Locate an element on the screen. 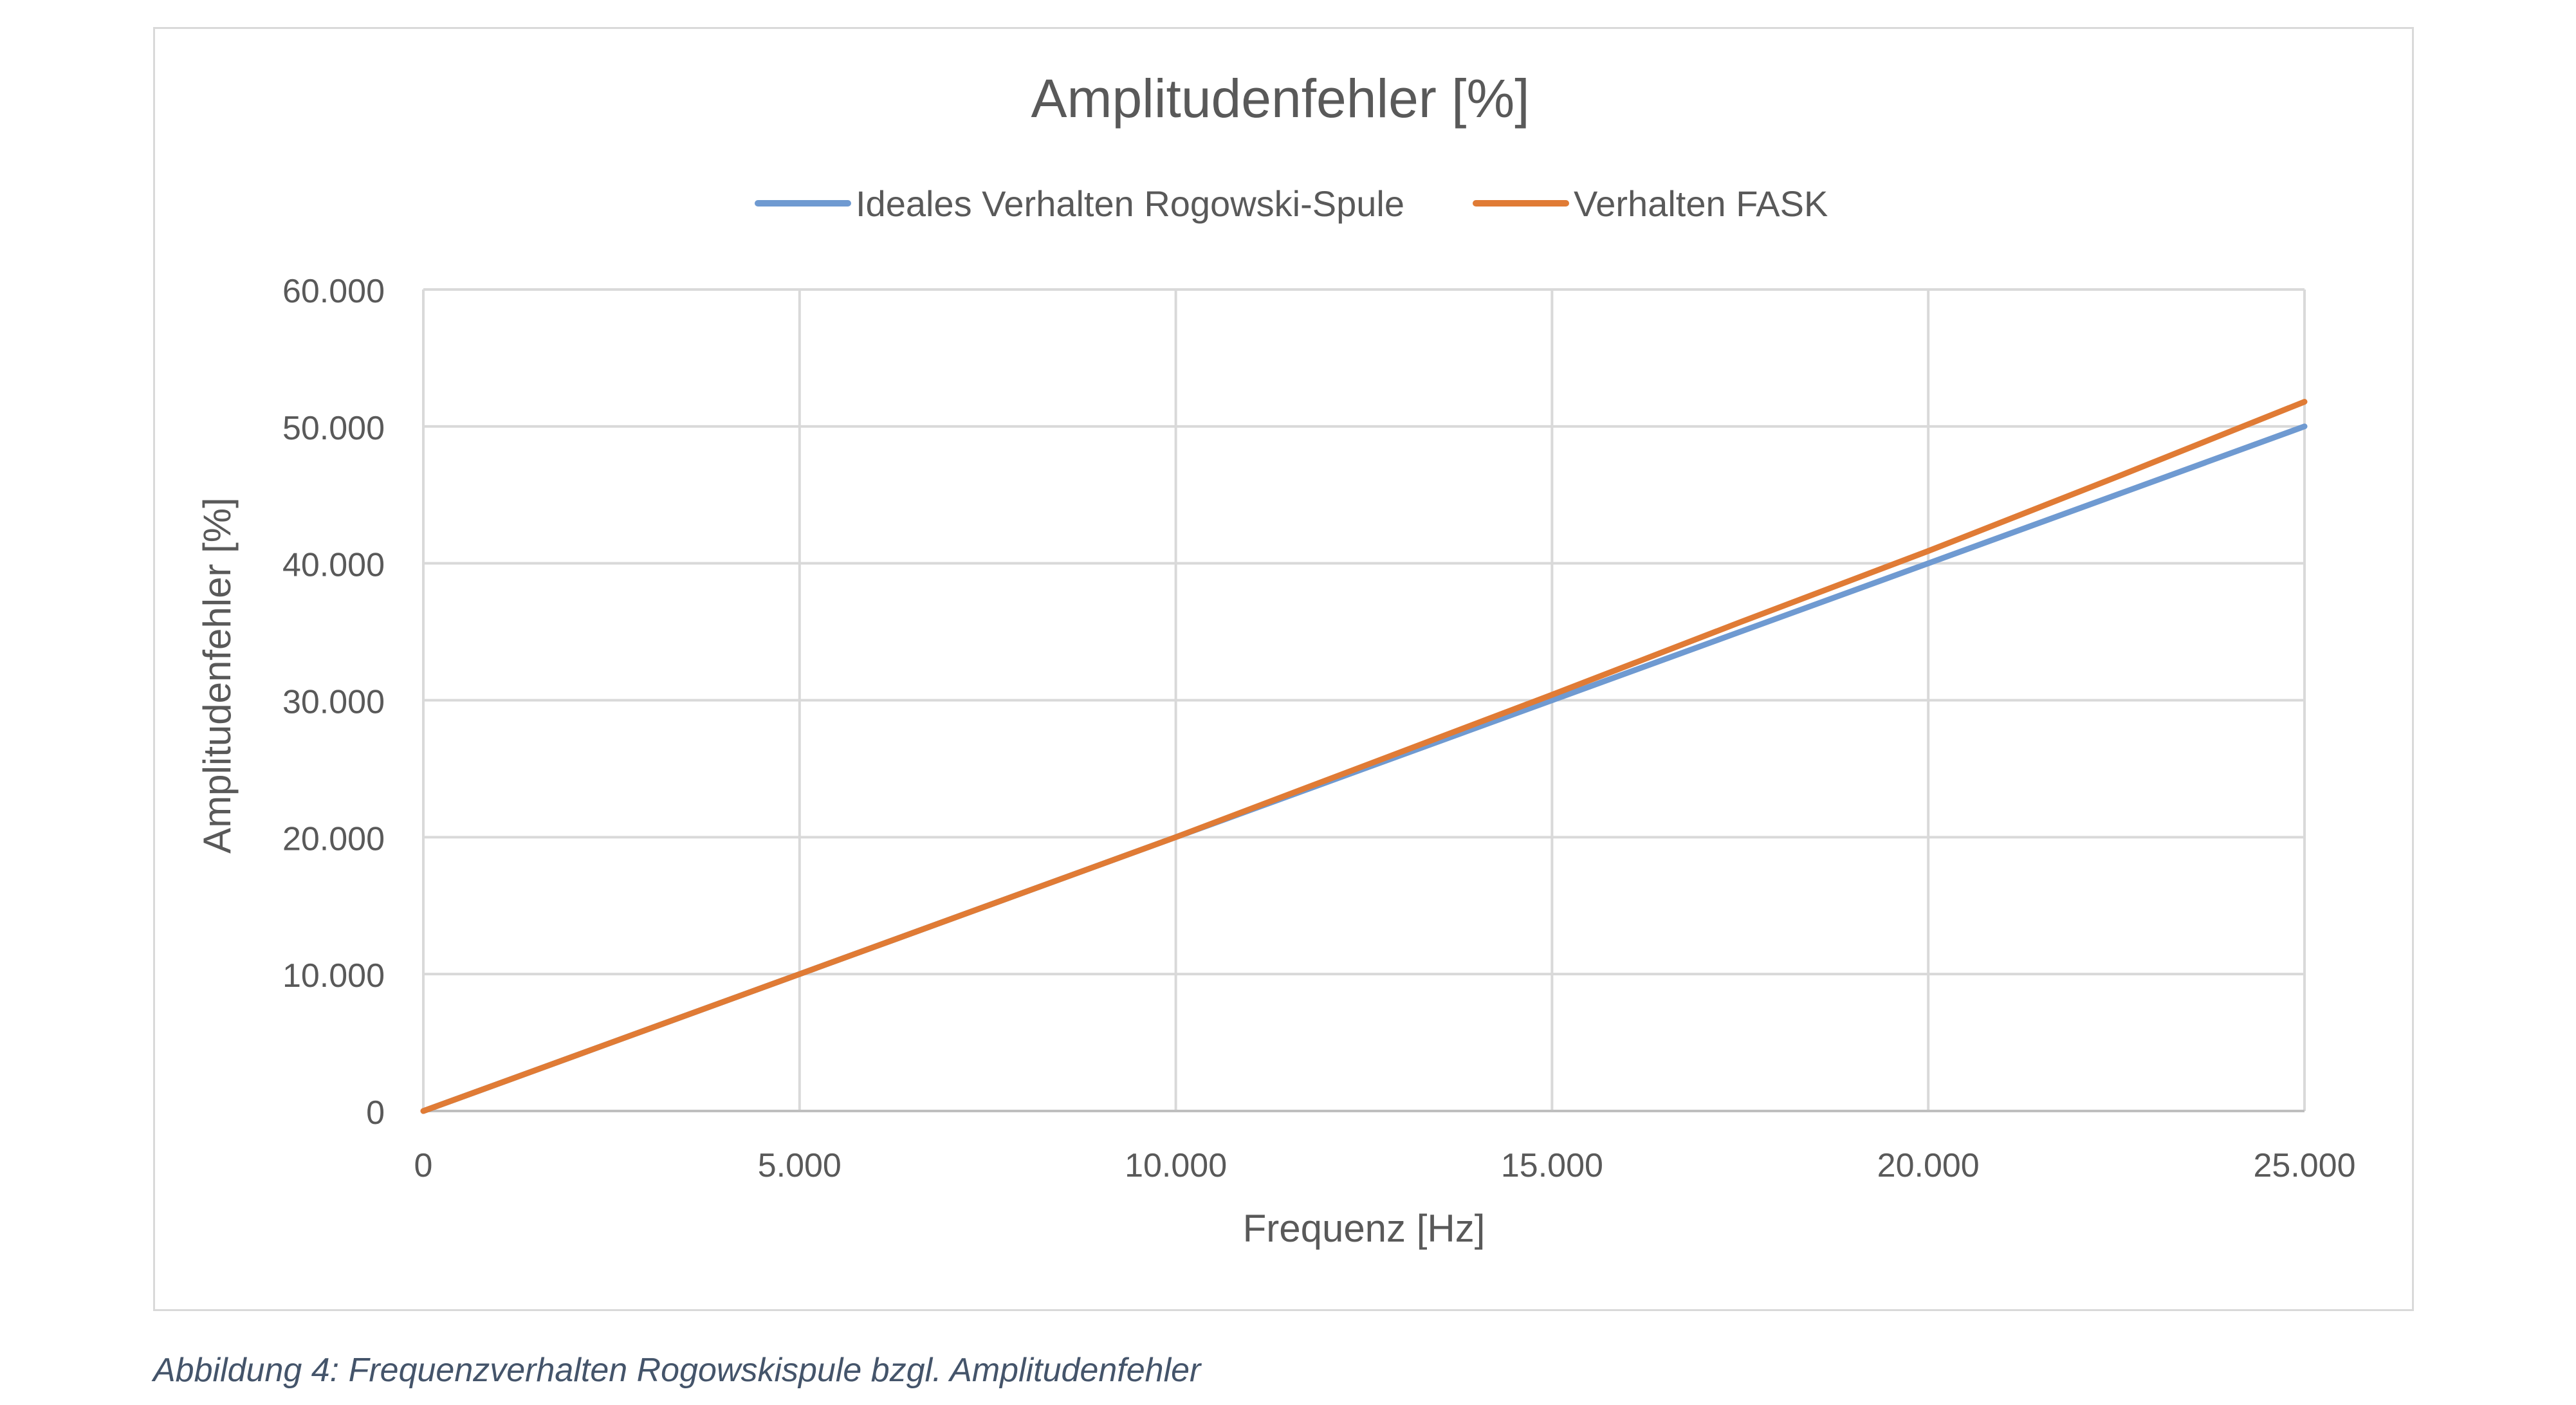 The height and width of the screenshot is (1405, 2576). y-tick-label: 50.000 is located at coordinates (333, 429).